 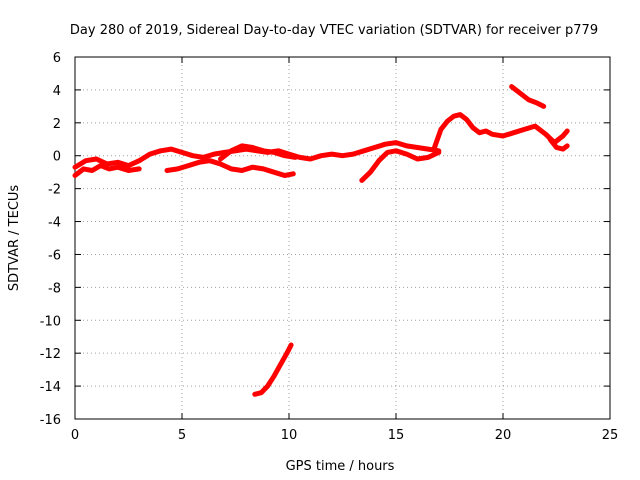 I want to click on series-line-sat-c, so click(x=230, y=168).